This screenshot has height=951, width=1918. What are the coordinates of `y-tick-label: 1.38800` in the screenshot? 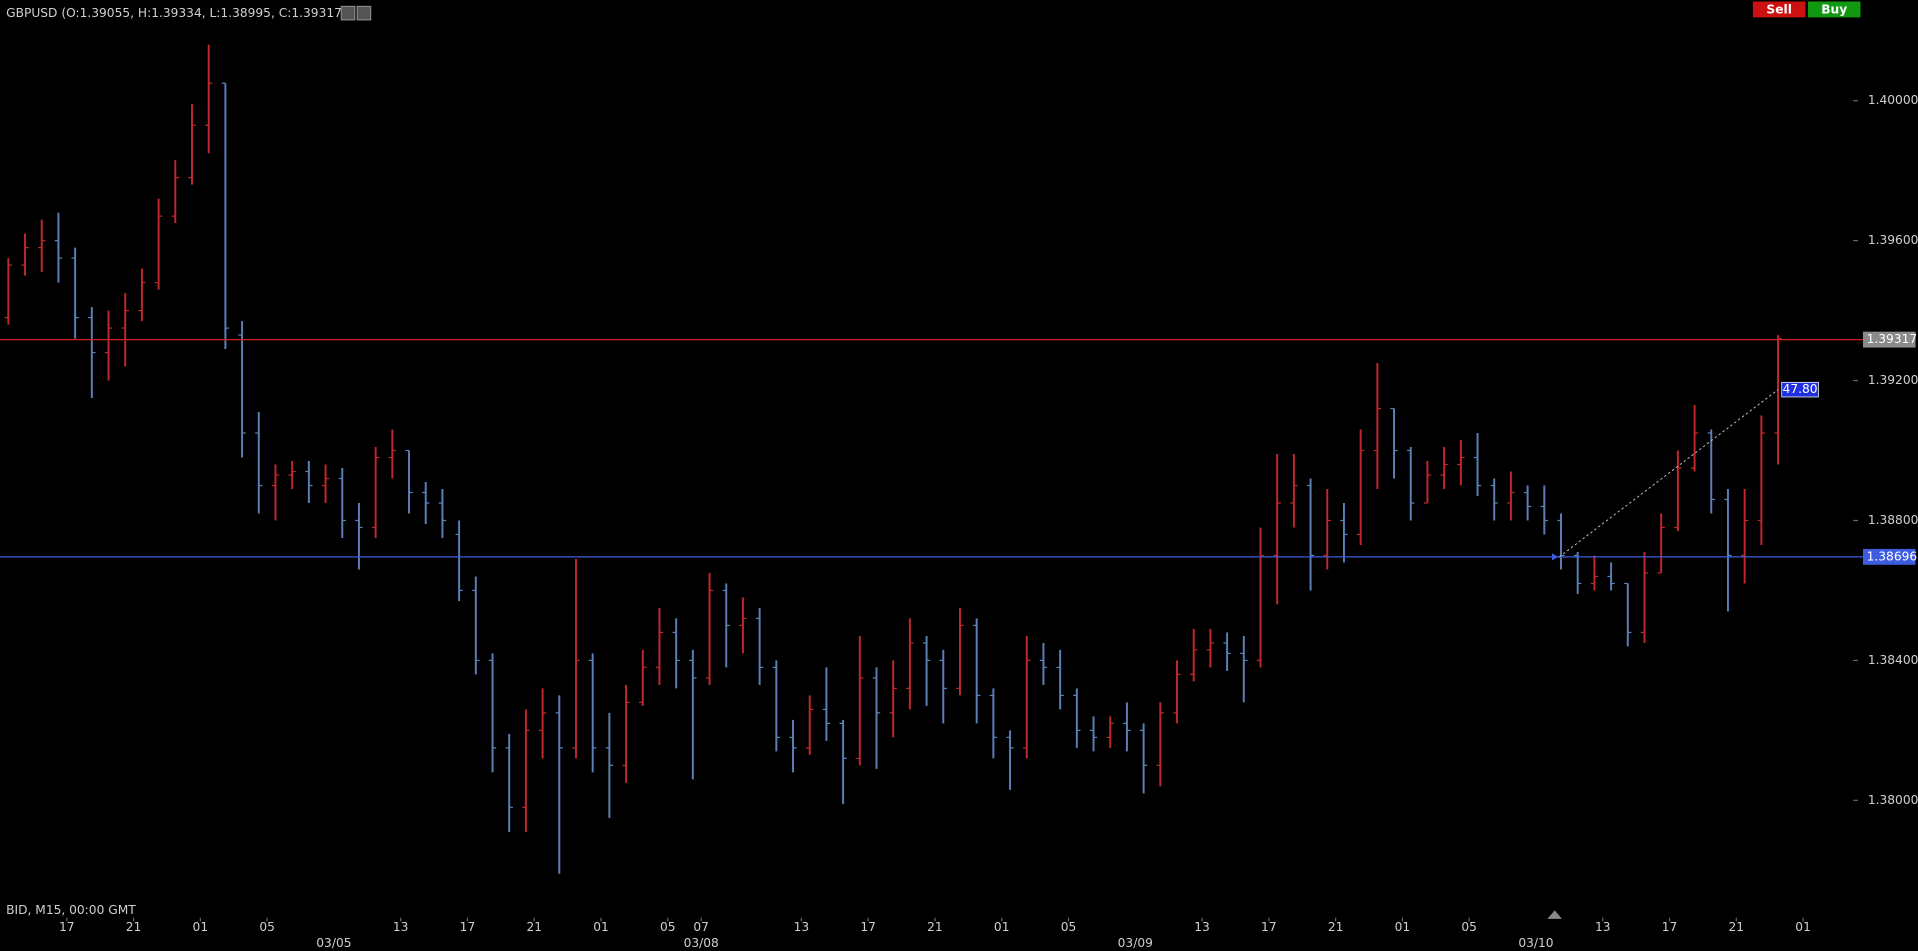 It's located at (1893, 520).